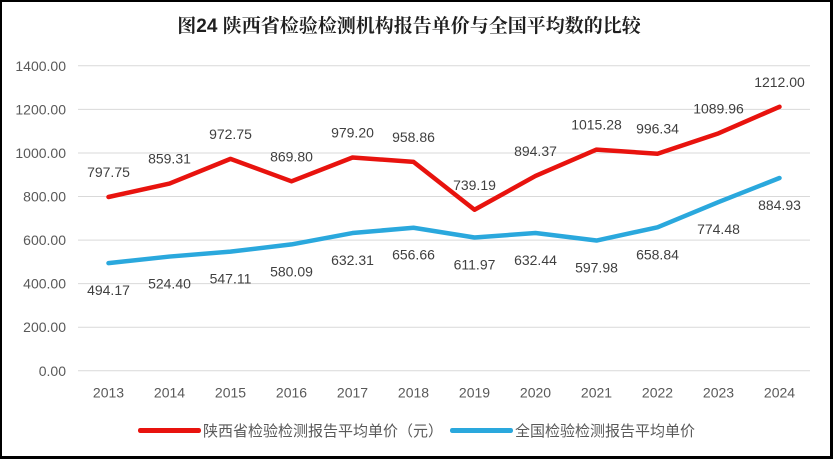  Describe the element at coordinates (169, 284) in the screenshot. I see `data-label: 524.40` at that location.